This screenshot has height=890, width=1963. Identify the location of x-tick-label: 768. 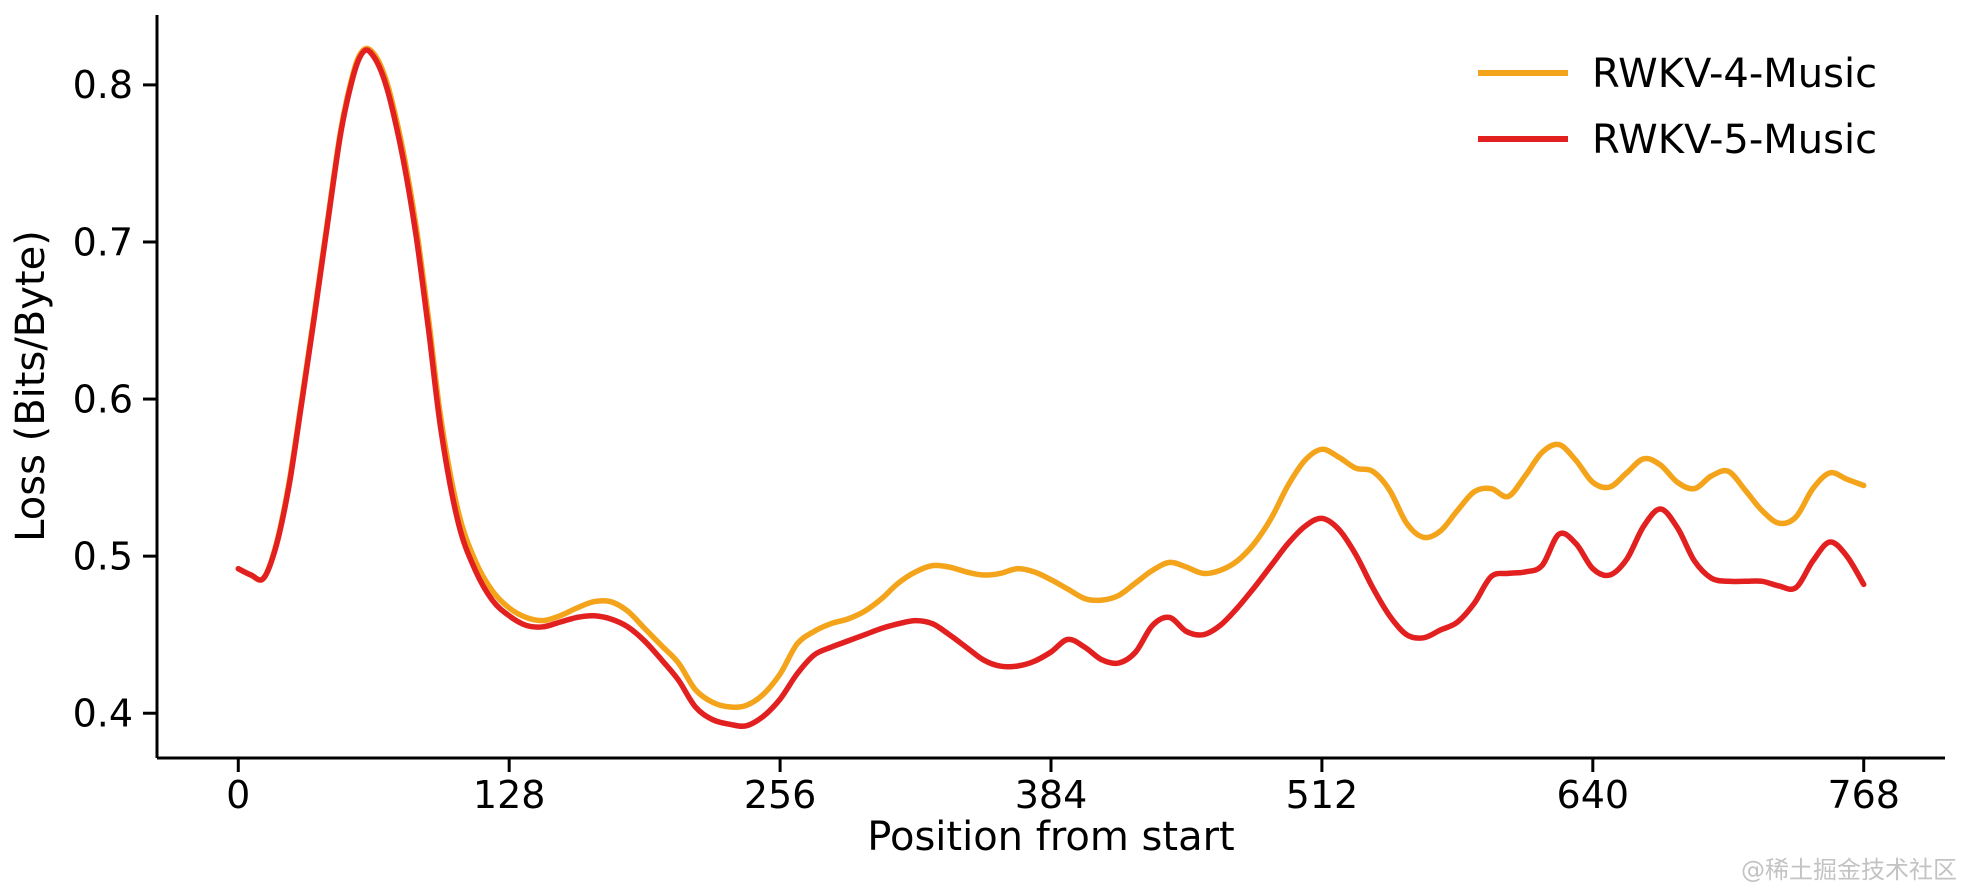
(1863, 795).